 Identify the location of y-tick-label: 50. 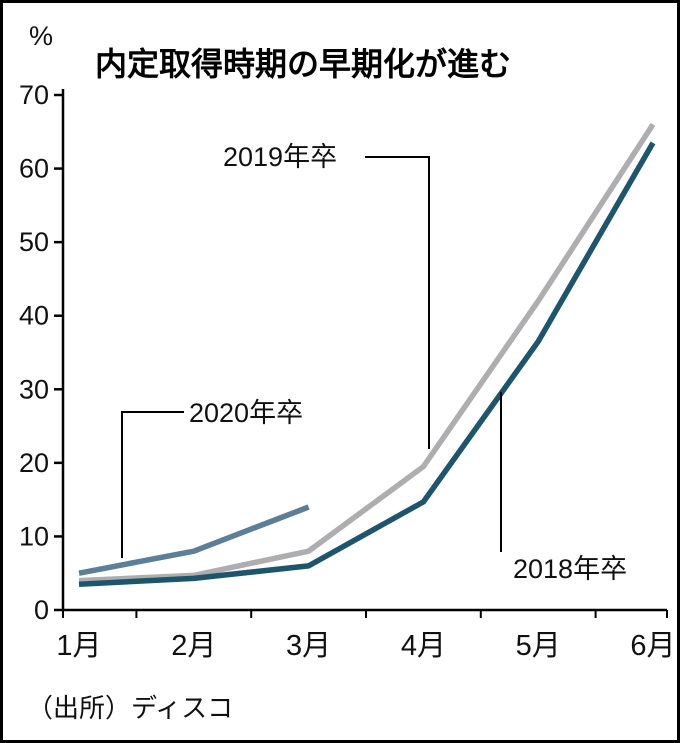
(34, 242).